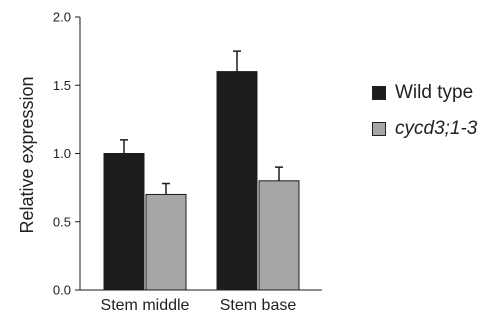 This screenshot has width=502, height=323. I want to click on y-tick-label: 1.5, so click(62, 85).